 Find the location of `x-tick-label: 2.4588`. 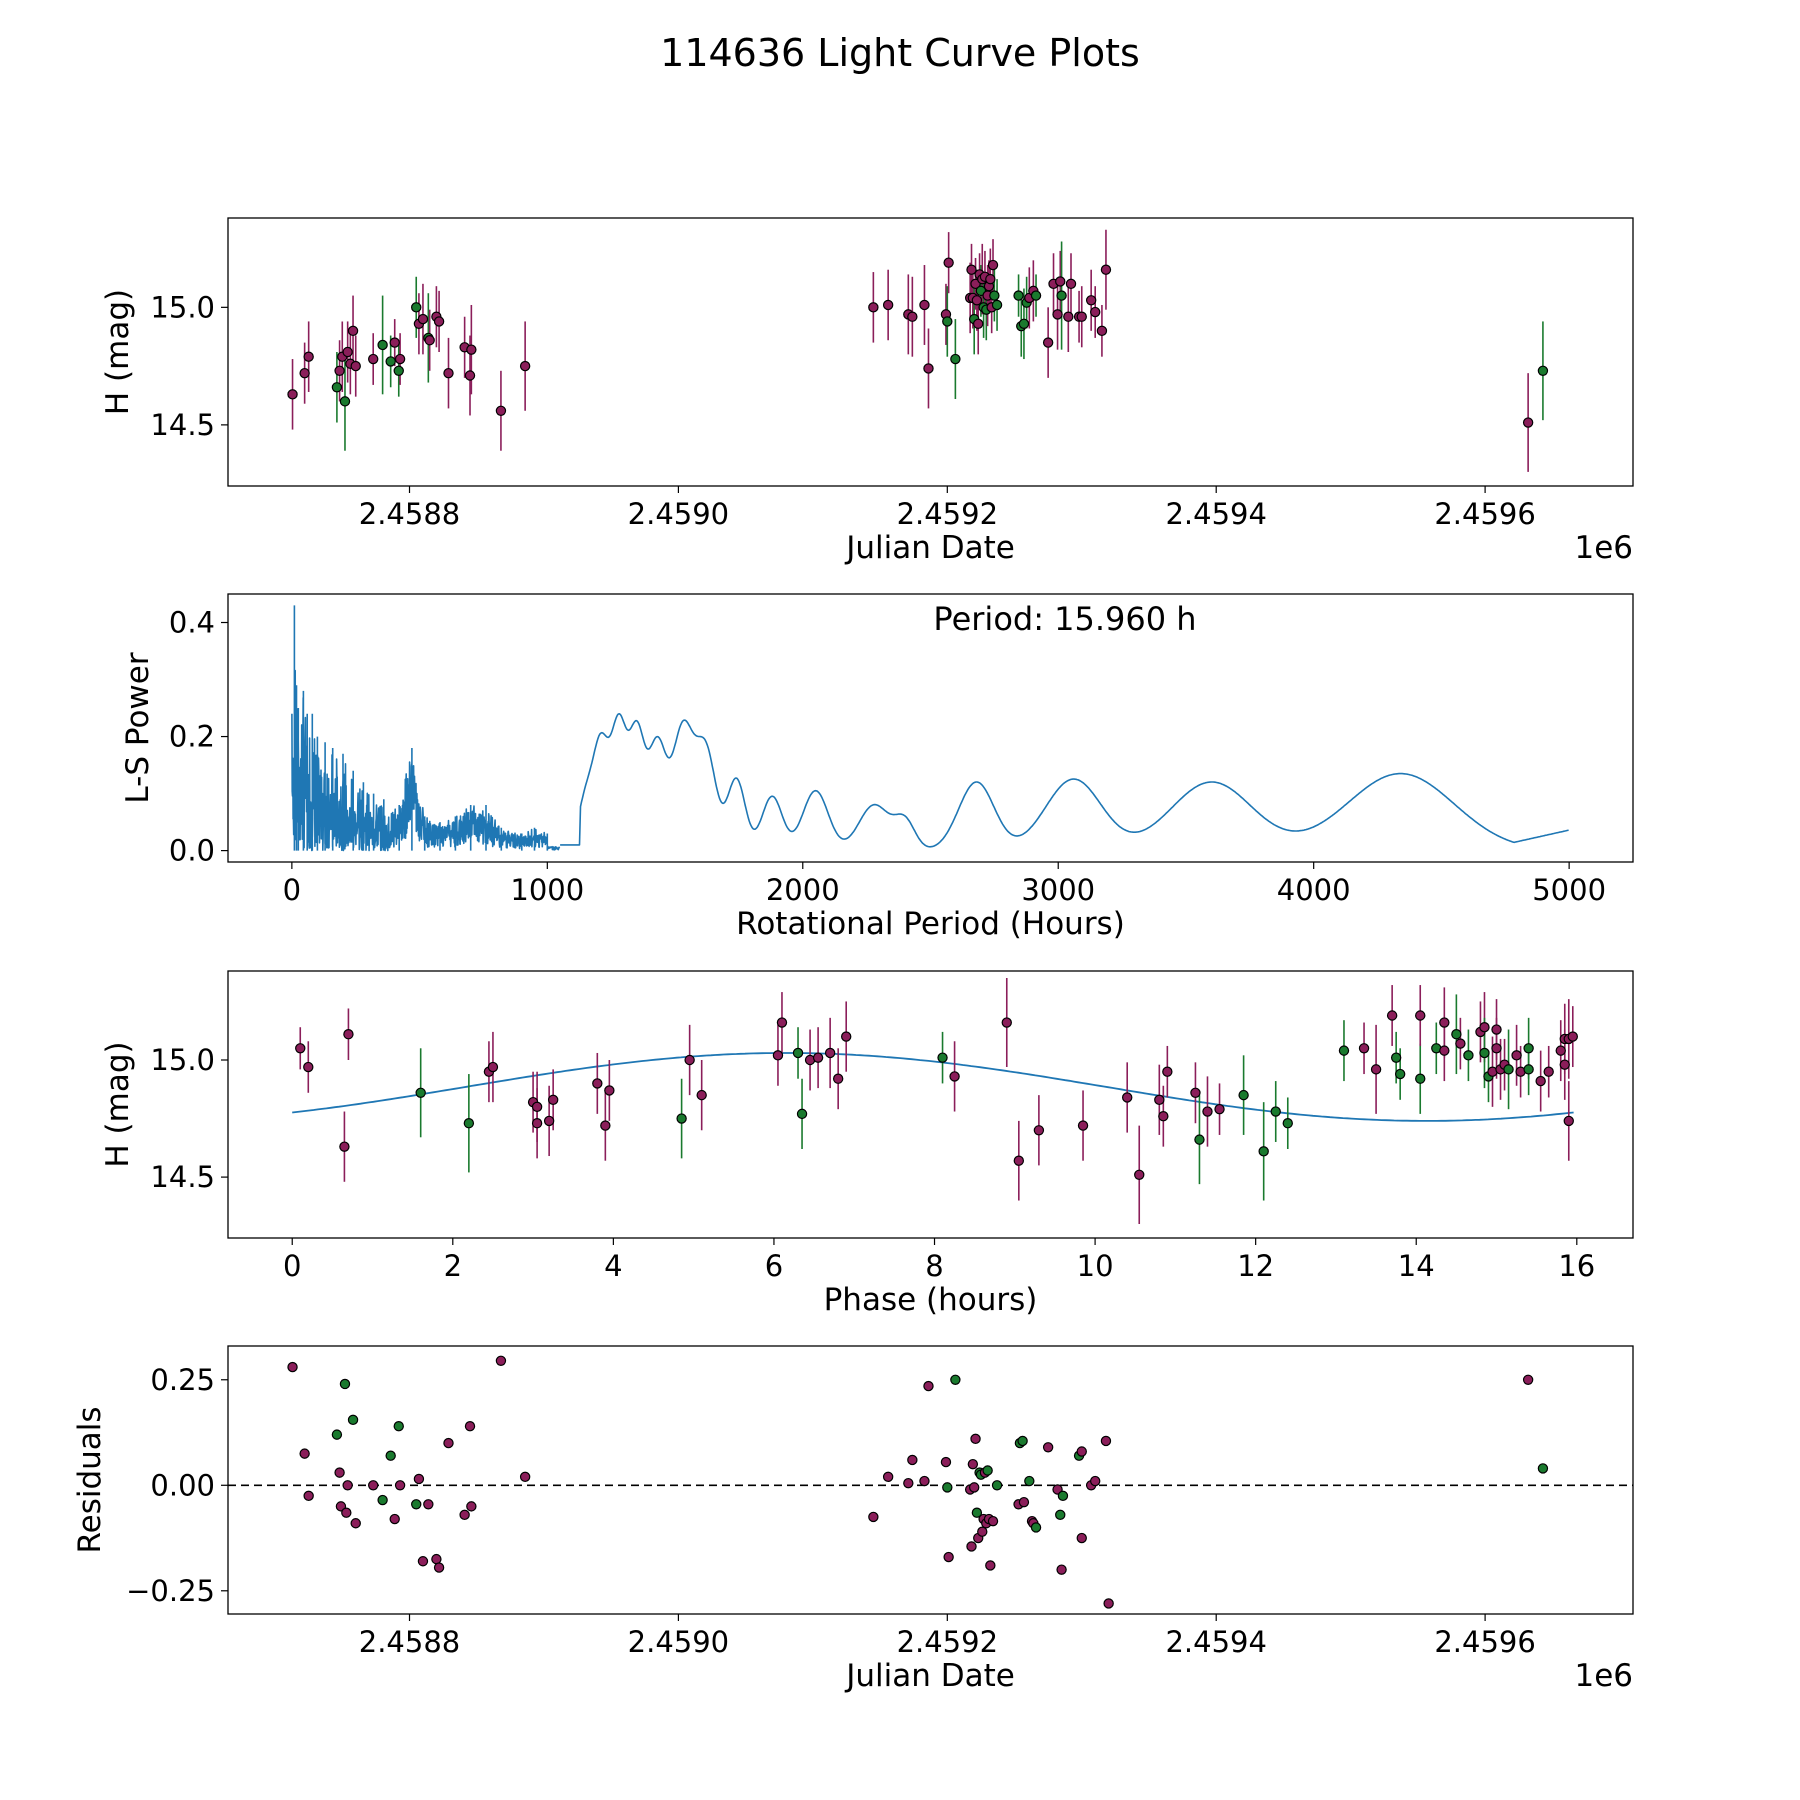

x-tick-label: 2.4588 is located at coordinates (409, 1642).